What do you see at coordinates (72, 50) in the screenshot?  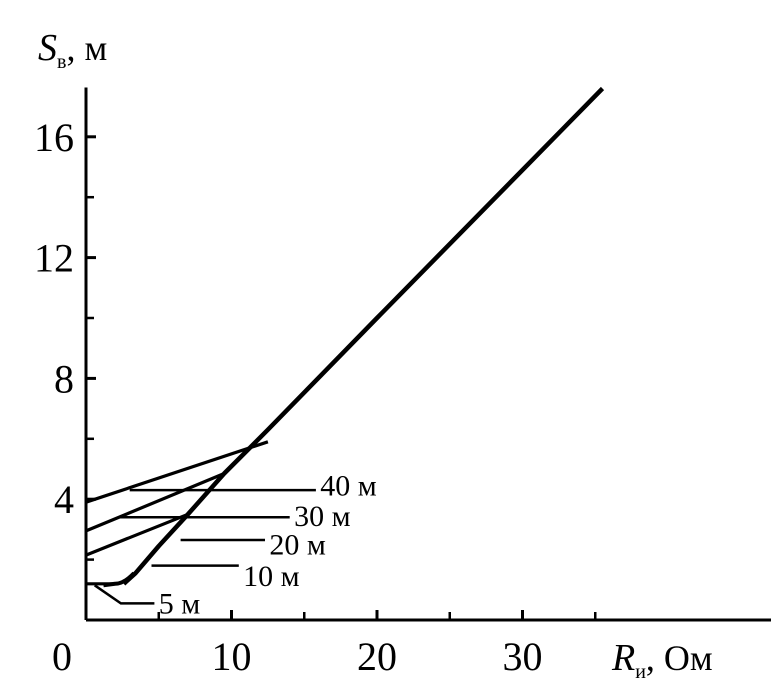 I see `y-axis-label: Sв, м` at bounding box center [72, 50].